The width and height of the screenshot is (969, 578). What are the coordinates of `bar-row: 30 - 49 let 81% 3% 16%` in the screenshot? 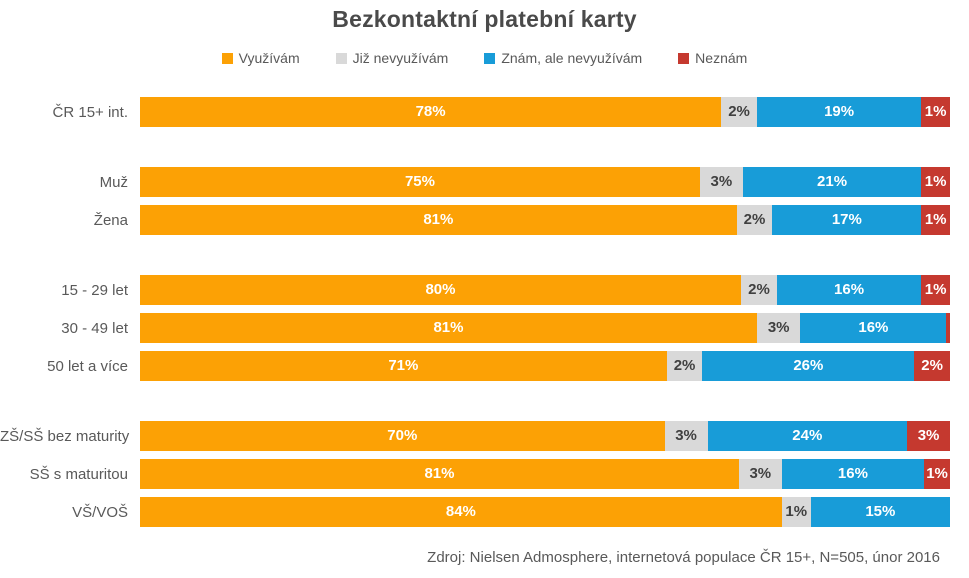 It's located at (484, 328).